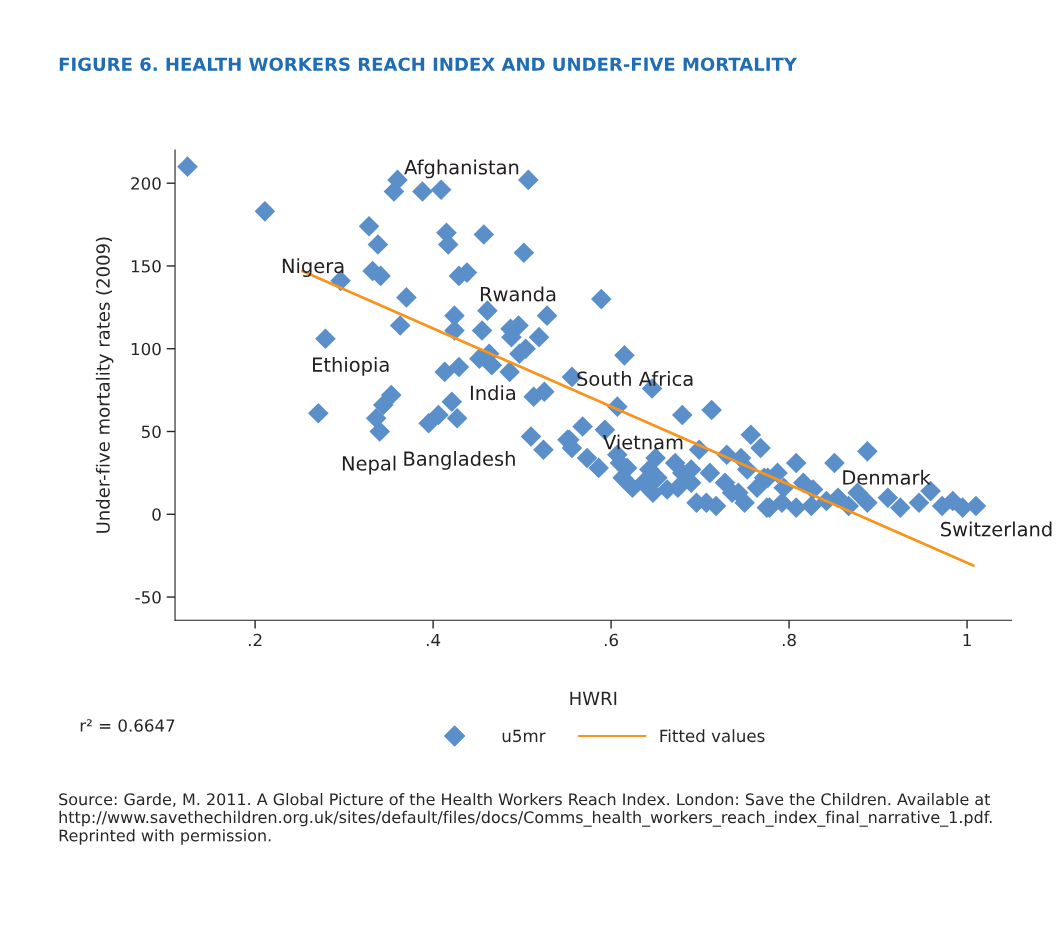 The height and width of the screenshot is (944, 1057). I want to click on legend-label: u5mr, so click(524, 736).